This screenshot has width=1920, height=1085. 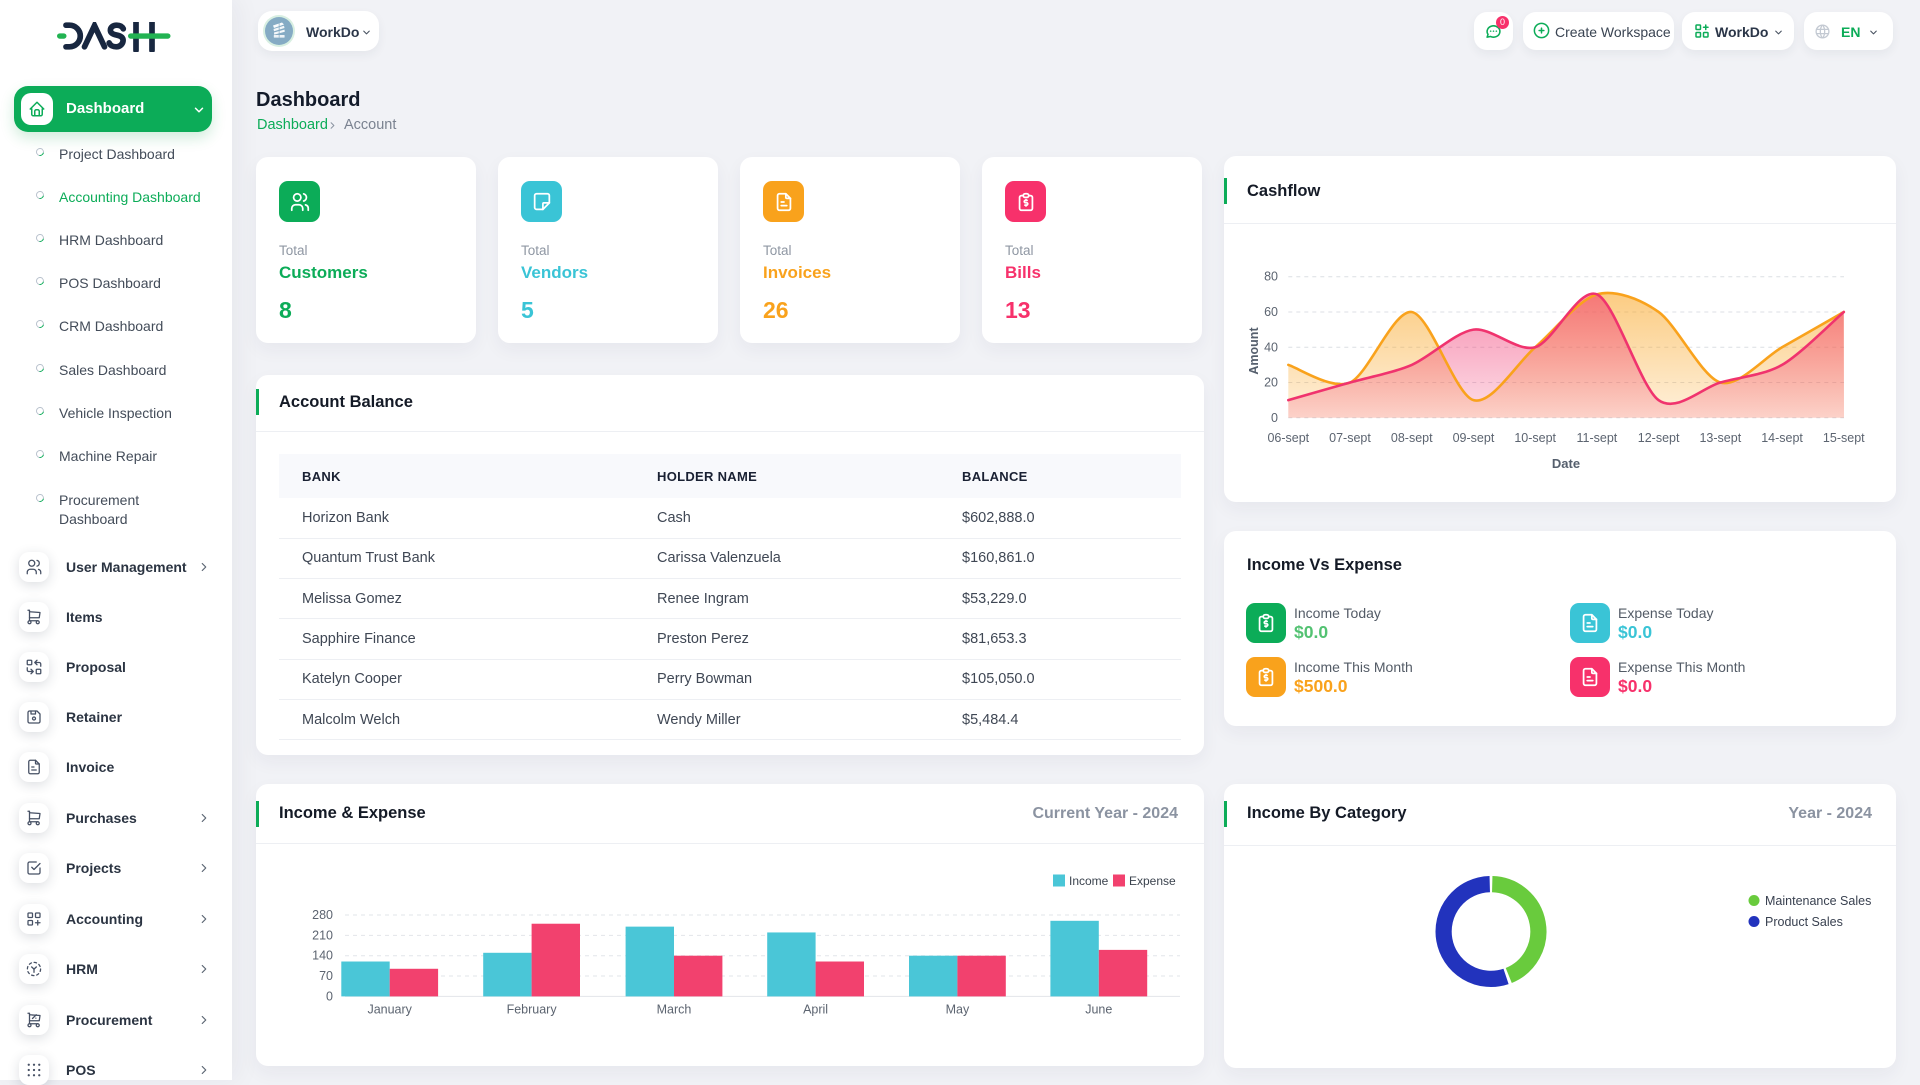 What do you see at coordinates (1152, 881) in the screenshot?
I see `svg-text: Expense` at bounding box center [1152, 881].